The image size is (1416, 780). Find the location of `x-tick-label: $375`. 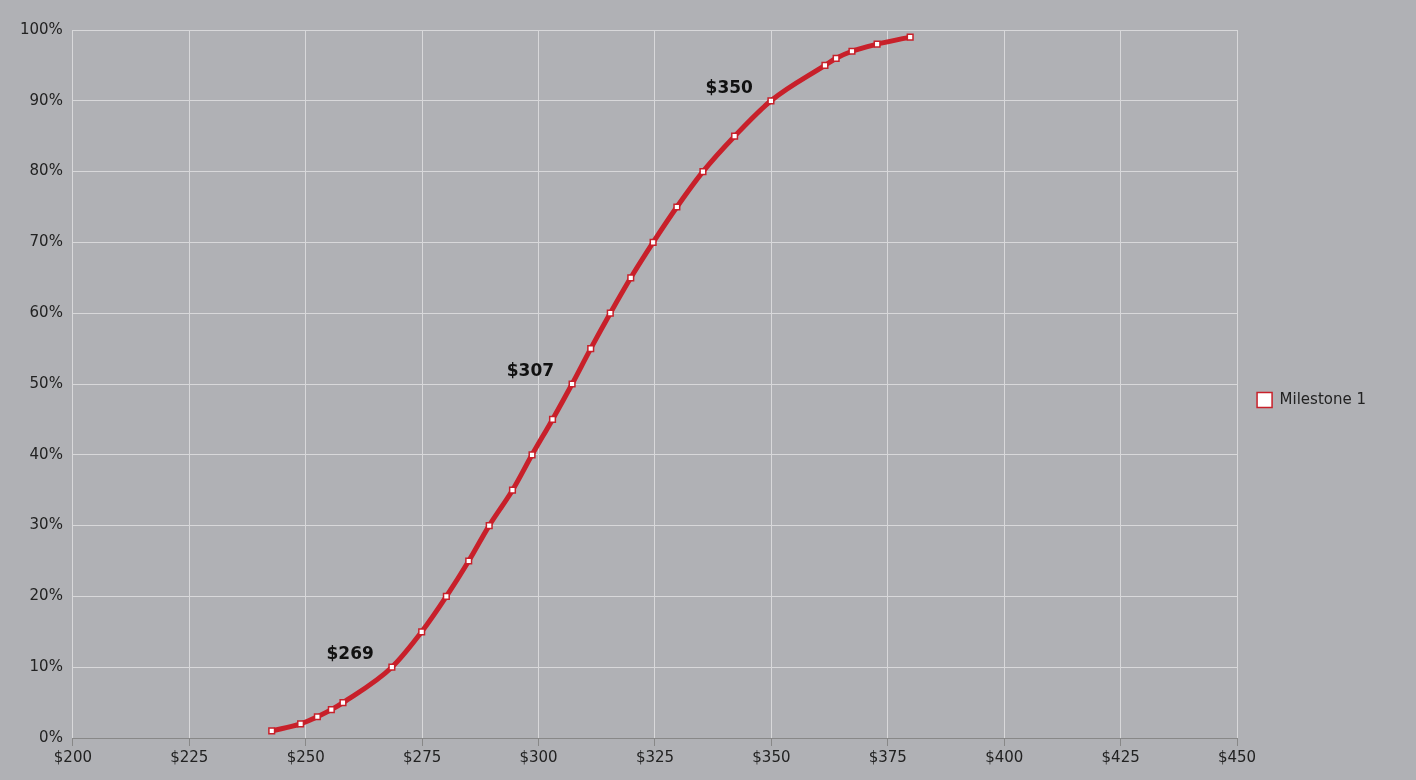

x-tick-label: $375 is located at coordinates (887, 756).